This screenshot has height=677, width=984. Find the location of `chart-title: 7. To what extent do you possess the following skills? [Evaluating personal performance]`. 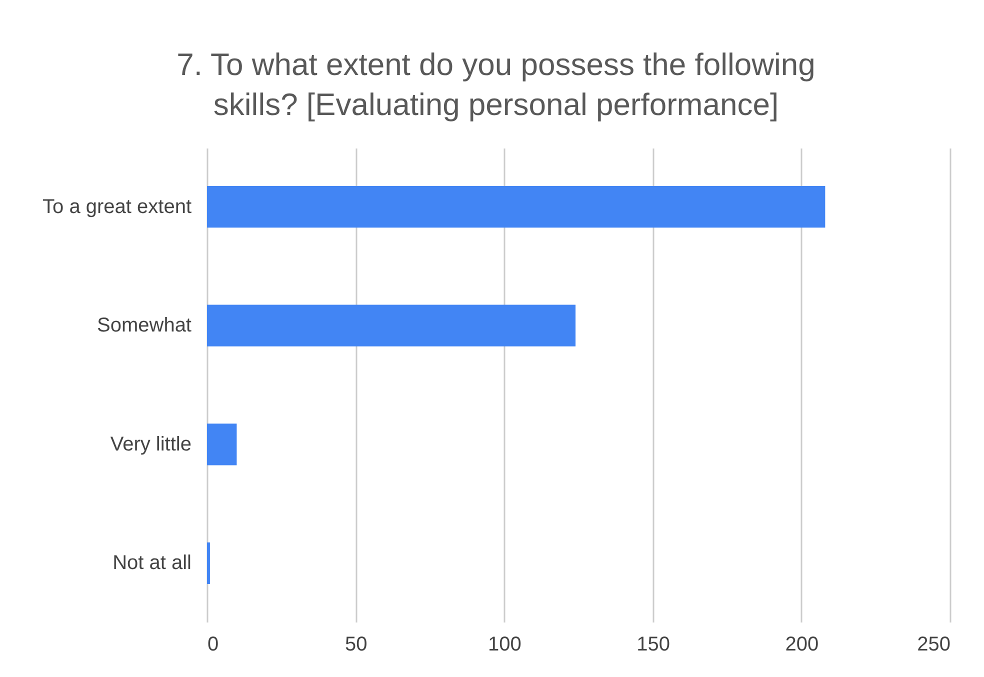

chart-title: 7. To what extent do you possess the following skills? [Evaluating personal performance] is located at coordinates (496, 84).